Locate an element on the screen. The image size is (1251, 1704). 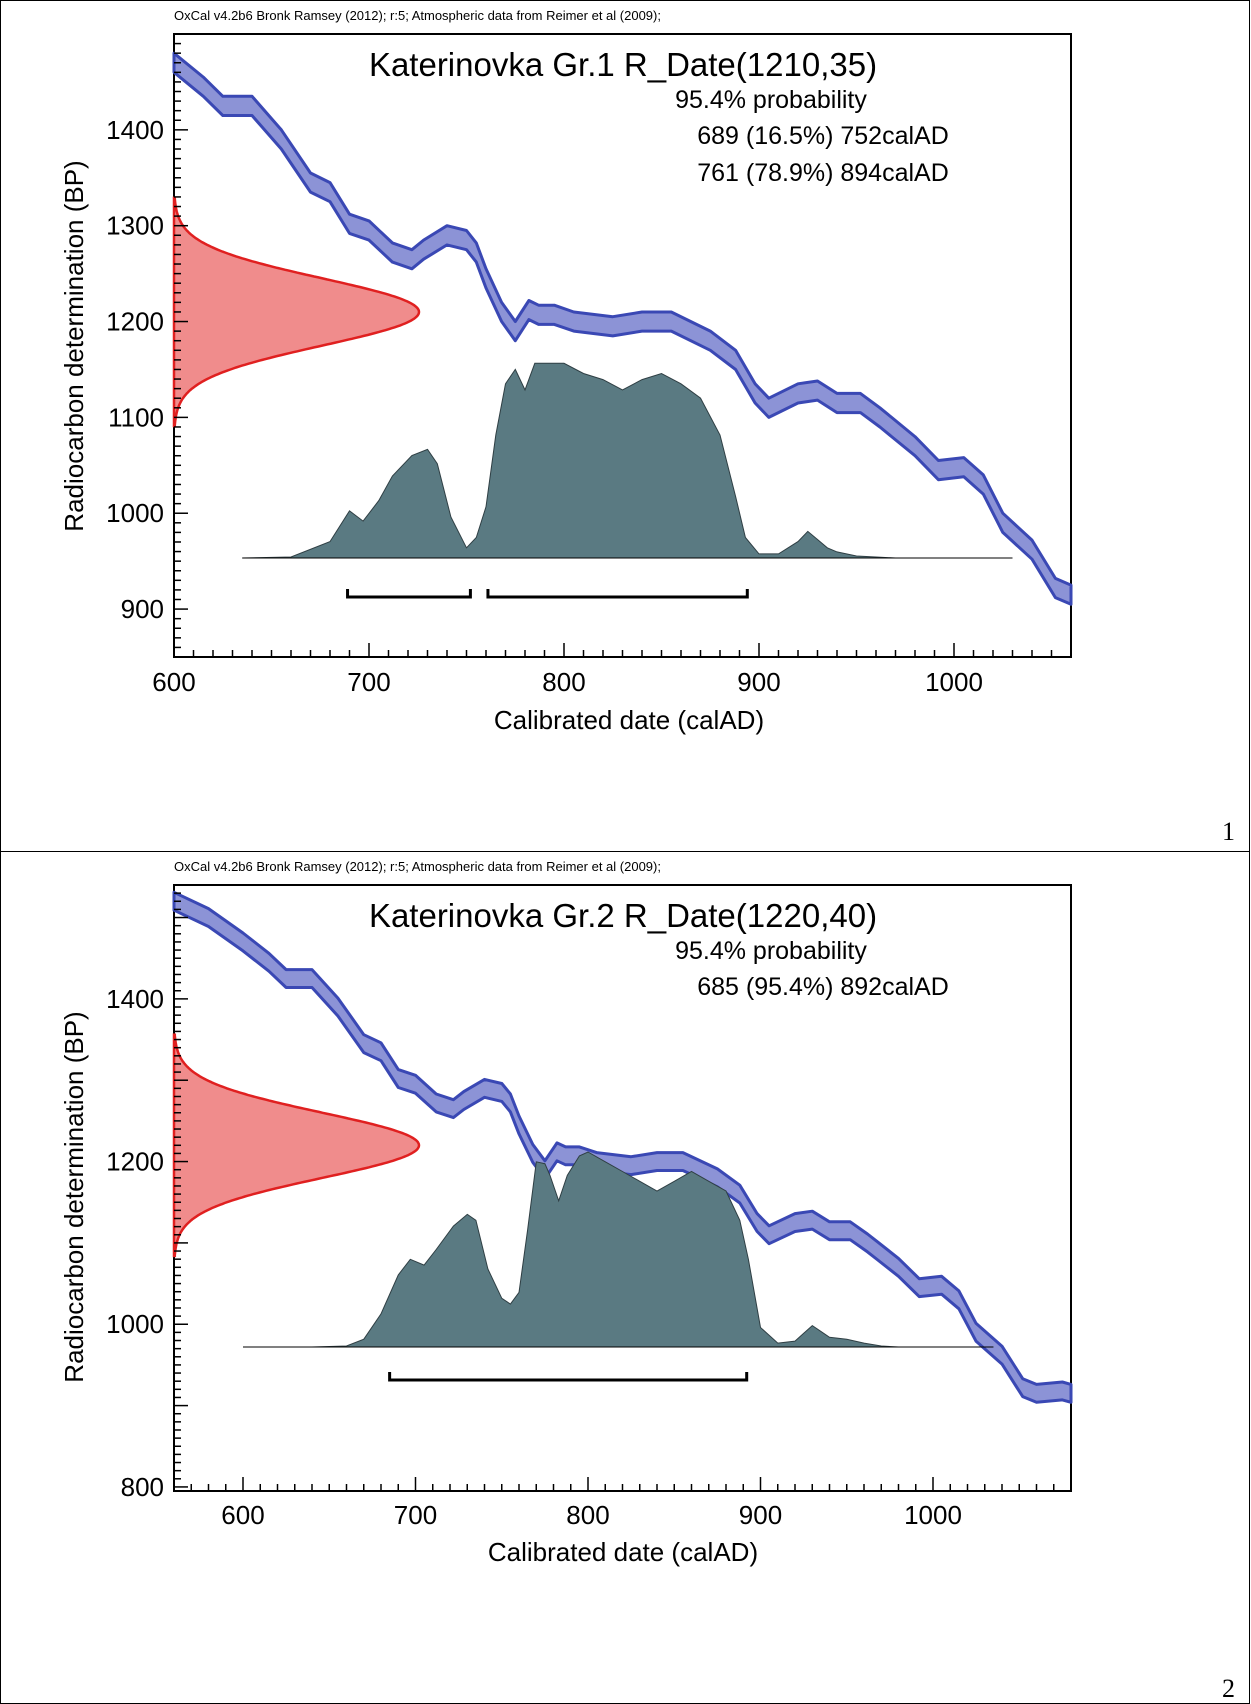
y-tick-label: 1300 is located at coordinates (135, 226).